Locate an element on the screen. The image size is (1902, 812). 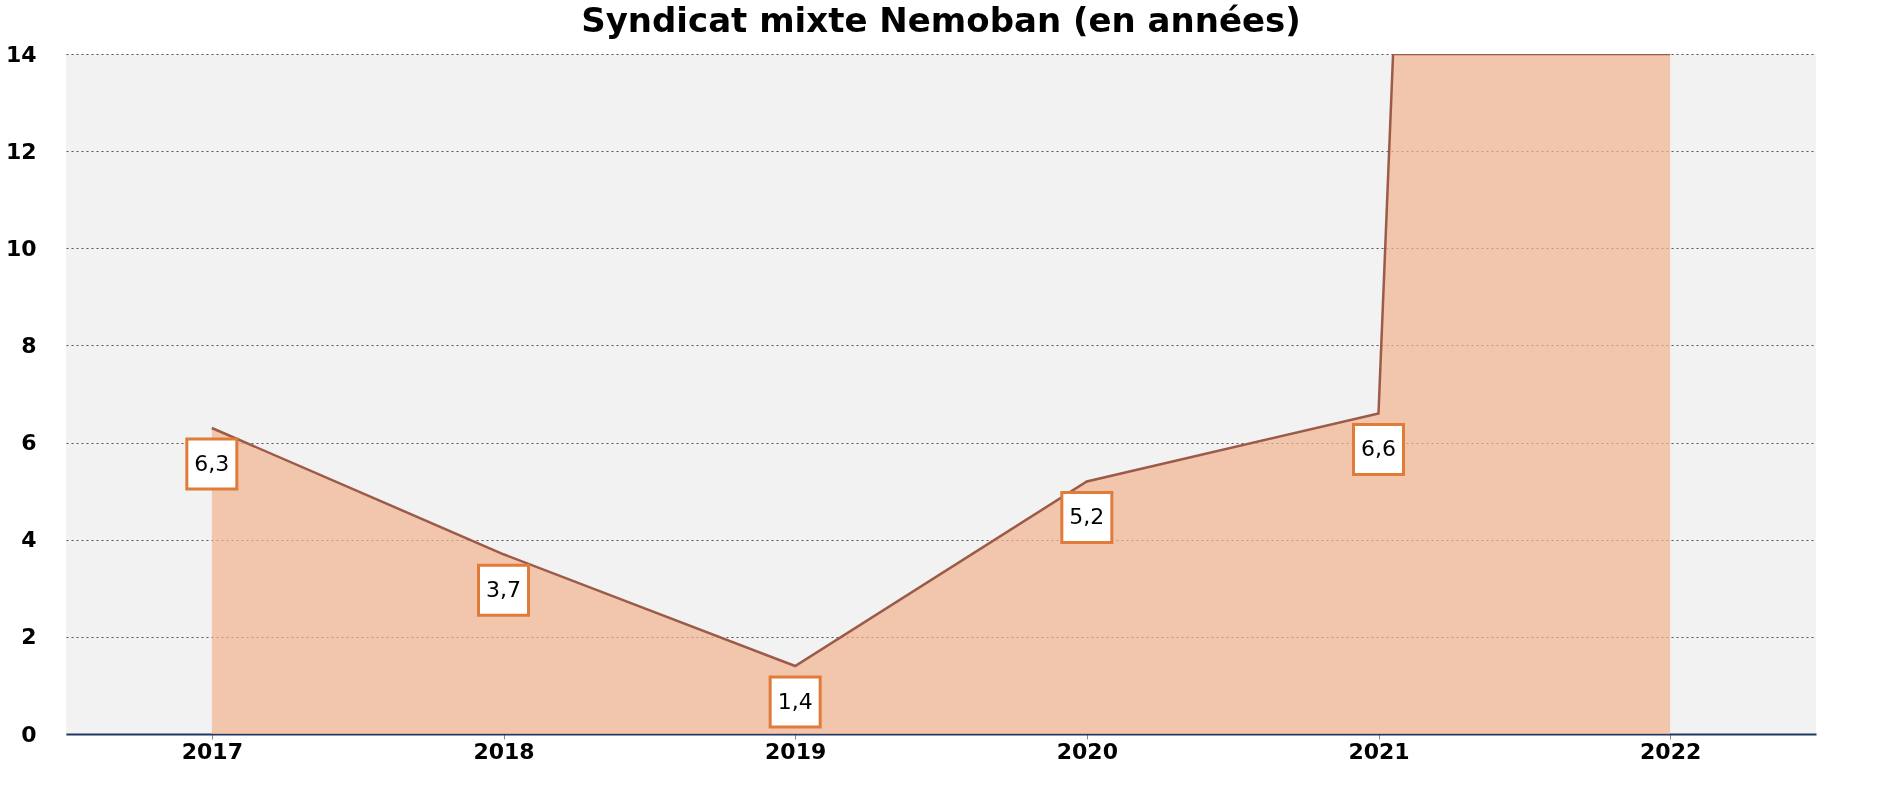
data-label: 3,7 is located at coordinates (503, 590).